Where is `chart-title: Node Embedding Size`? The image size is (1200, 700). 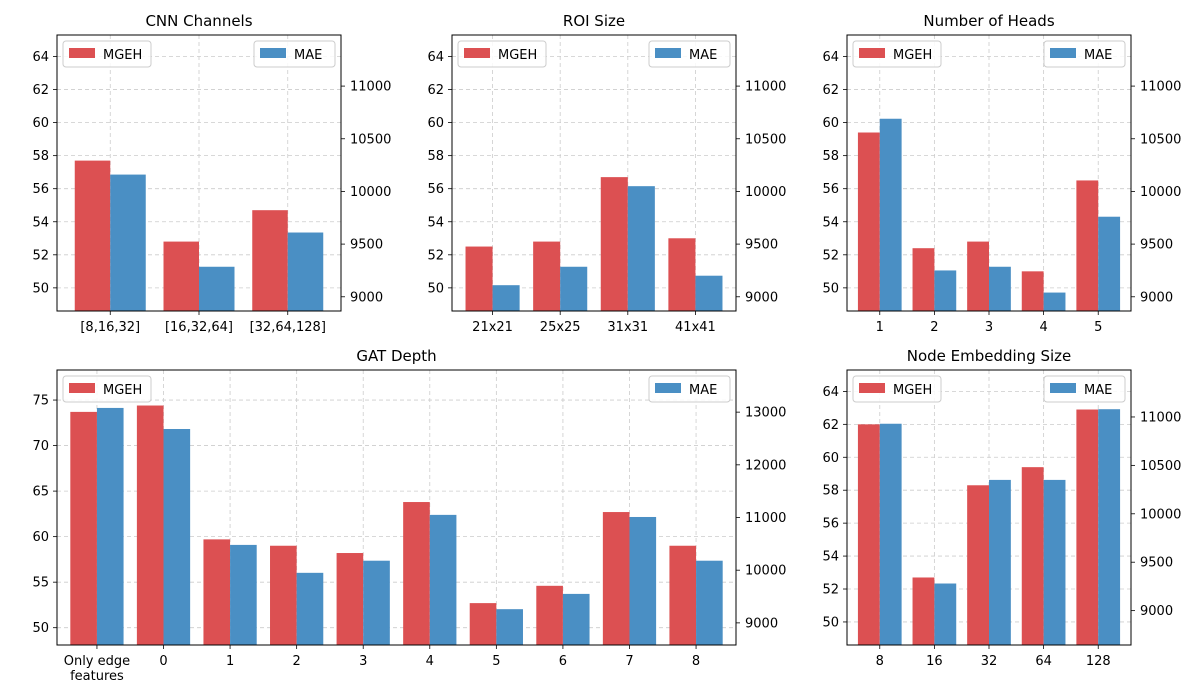 chart-title: Node Embedding Size is located at coordinates (989, 356).